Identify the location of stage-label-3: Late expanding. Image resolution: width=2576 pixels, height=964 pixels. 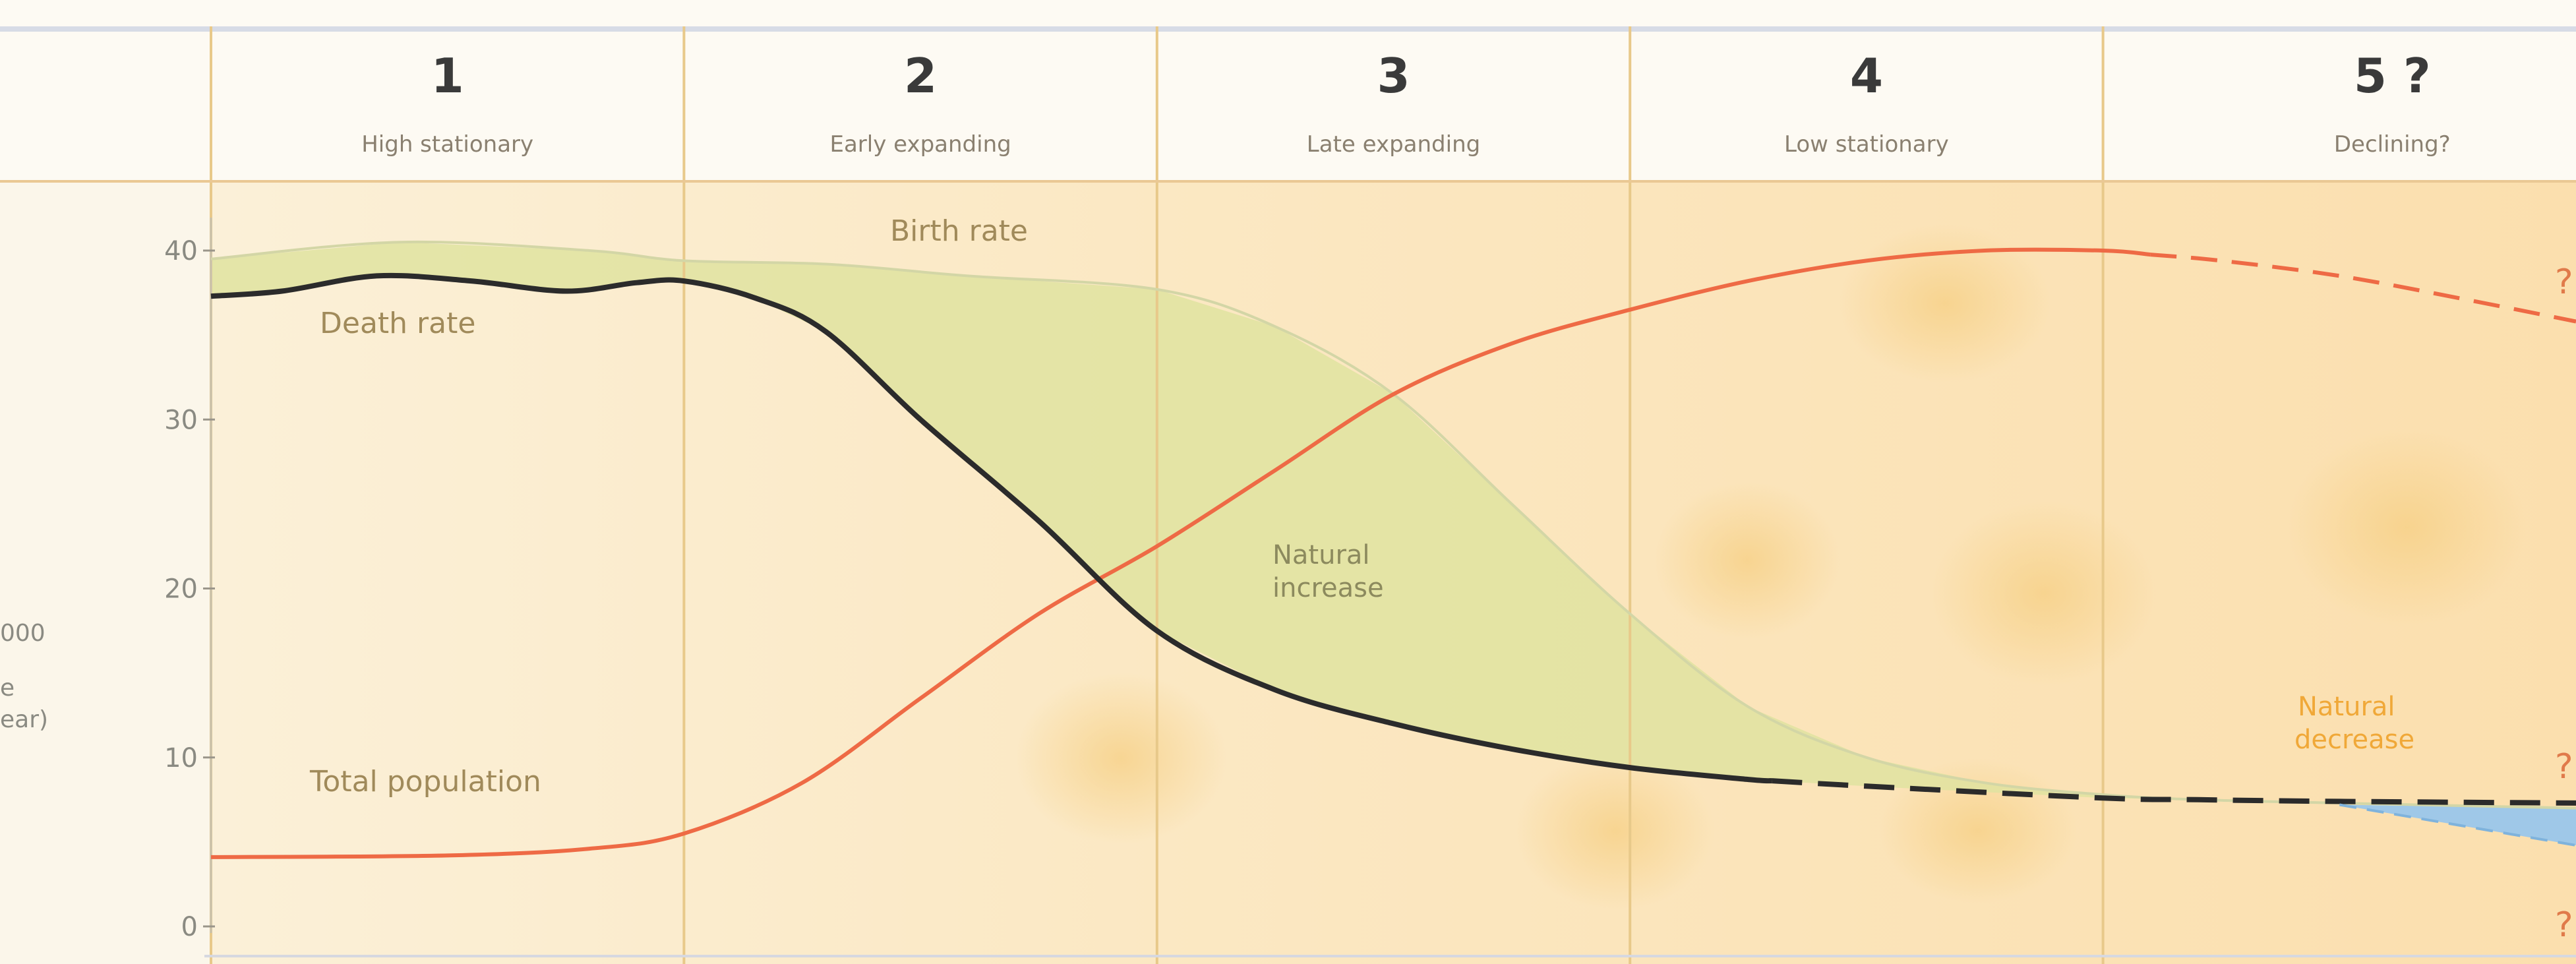
(1393, 144).